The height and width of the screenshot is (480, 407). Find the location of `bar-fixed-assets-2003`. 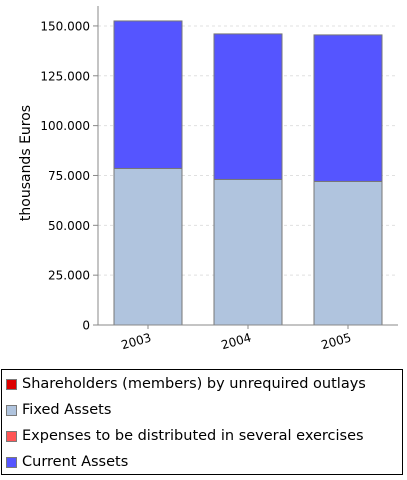

bar-fixed-assets-2003 is located at coordinates (148, 246).